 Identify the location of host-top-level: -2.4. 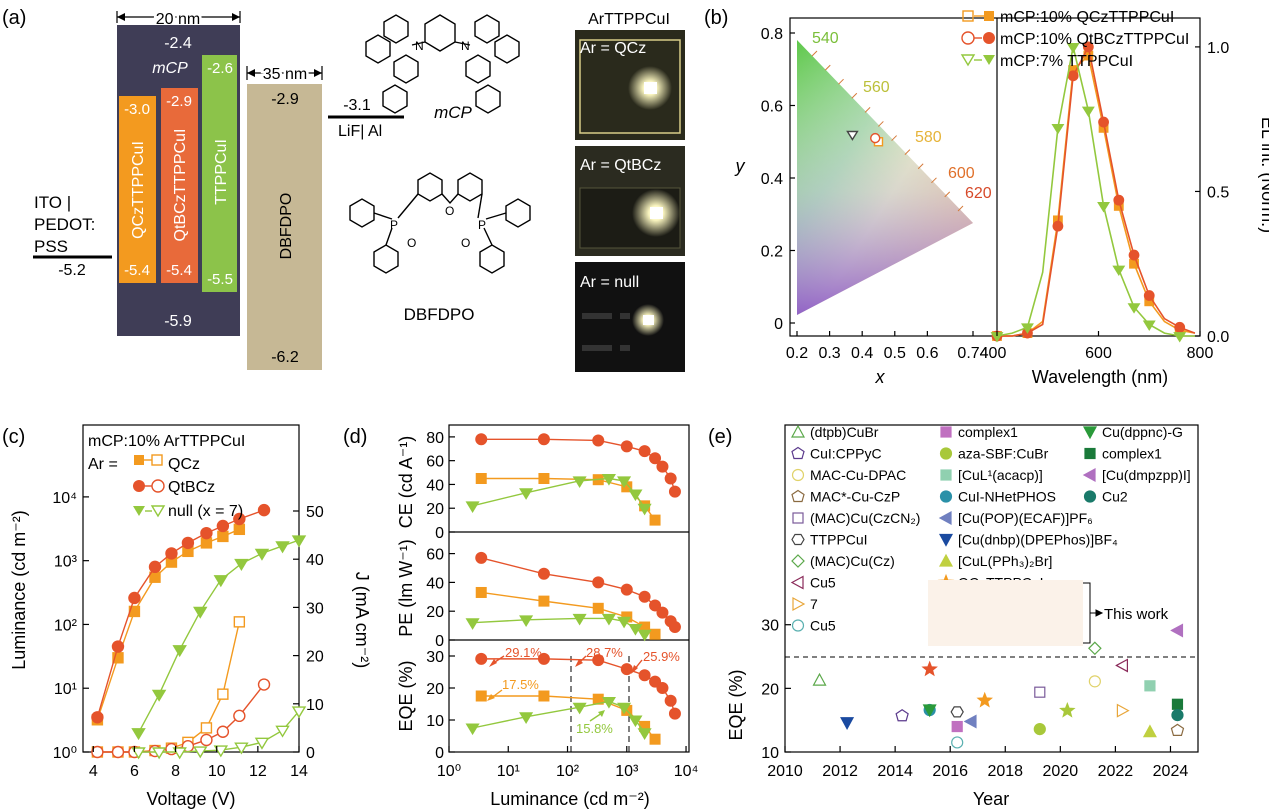
(178, 43).